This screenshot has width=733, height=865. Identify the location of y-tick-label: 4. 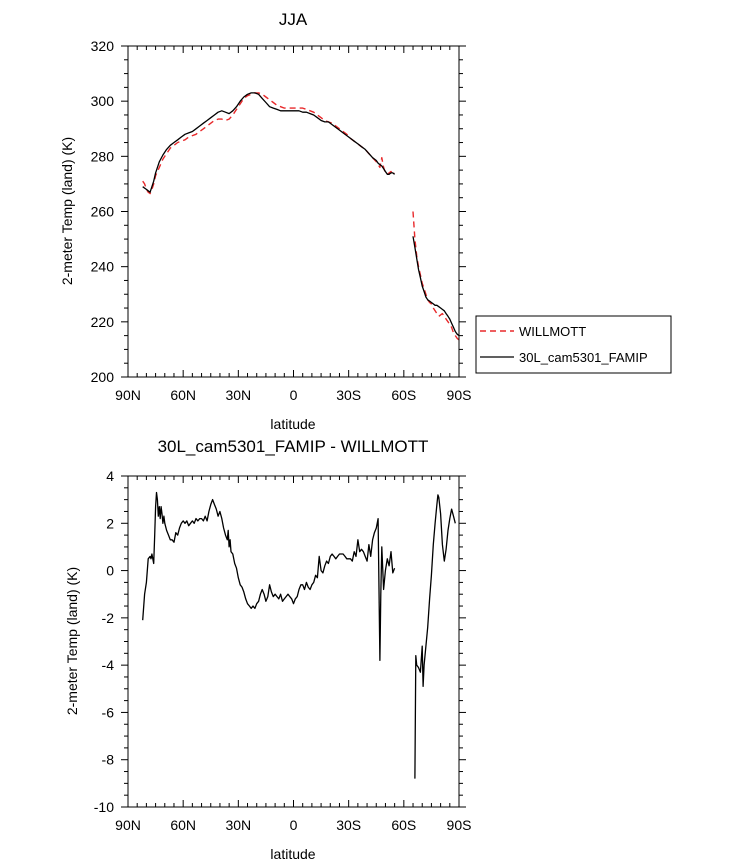
(110, 476).